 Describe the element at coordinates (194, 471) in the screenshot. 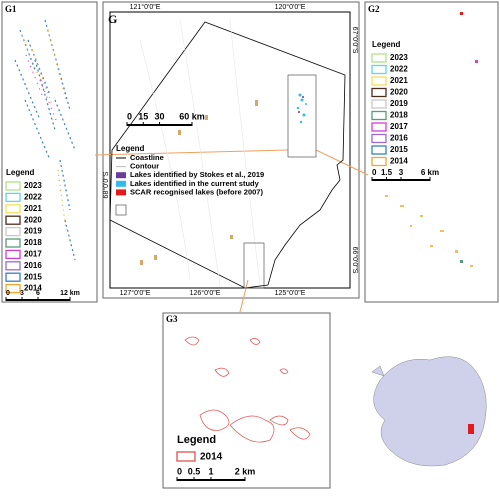

I see `scale-label: 0.5` at that location.